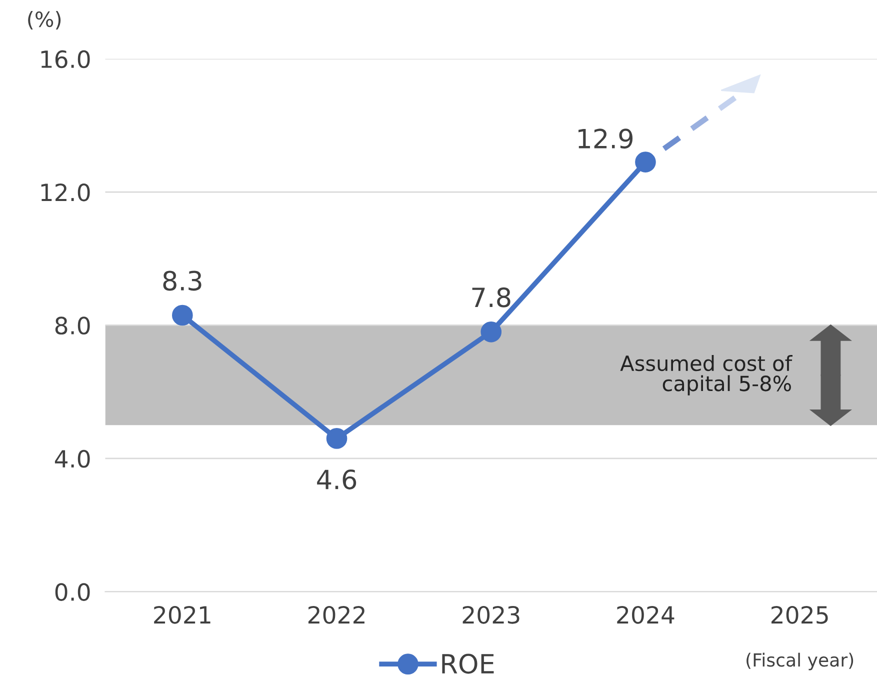  Describe the element at coordinates (336, 615) in the screenshot. I see `x-tick-label: 2022` at that location.